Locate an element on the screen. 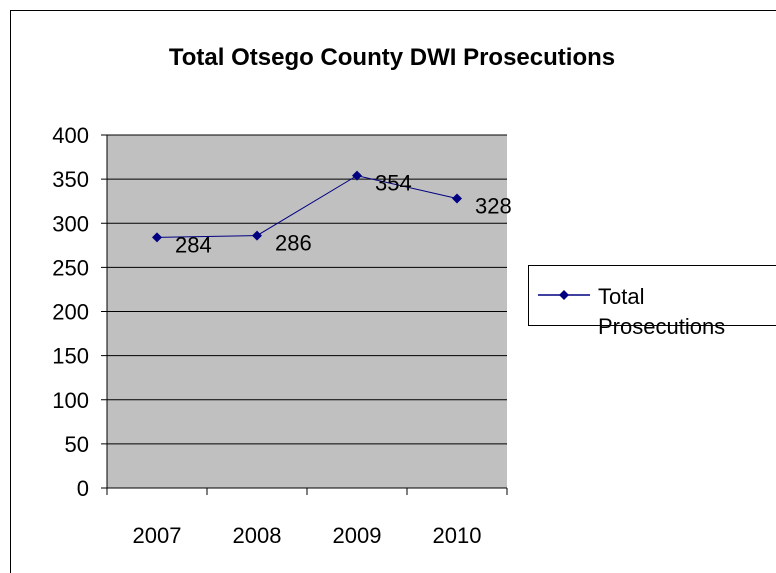  y-tick-label: 0 is located at coordinates (83, 488).